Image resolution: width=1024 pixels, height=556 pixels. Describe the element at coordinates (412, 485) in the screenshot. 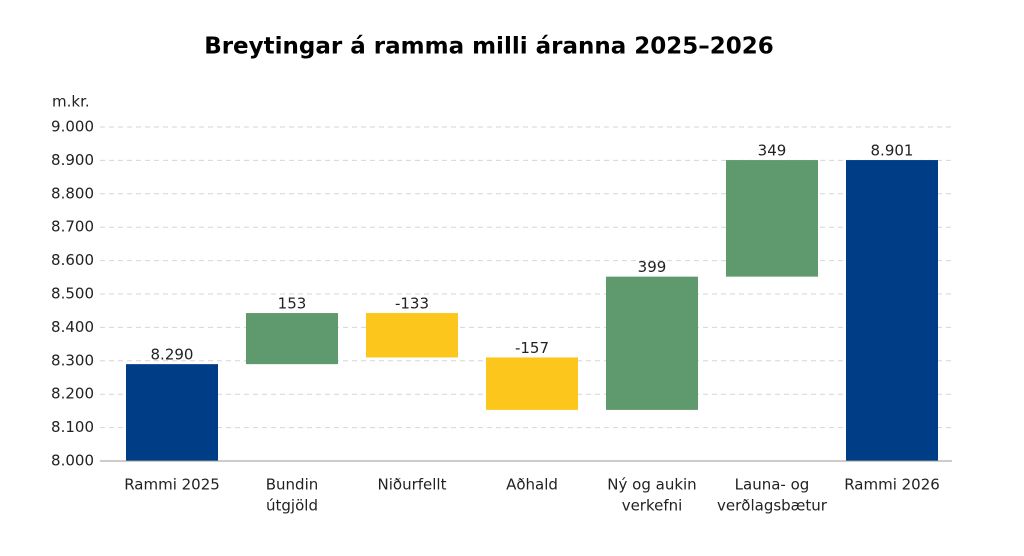

I see `x-tick-label: Niðurfellt` at that location.